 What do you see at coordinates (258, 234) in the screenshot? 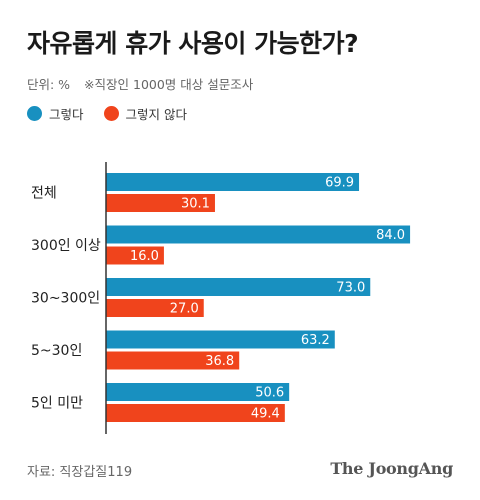
I see `bar-yes-300-plus` at bounding box center [258, 234].